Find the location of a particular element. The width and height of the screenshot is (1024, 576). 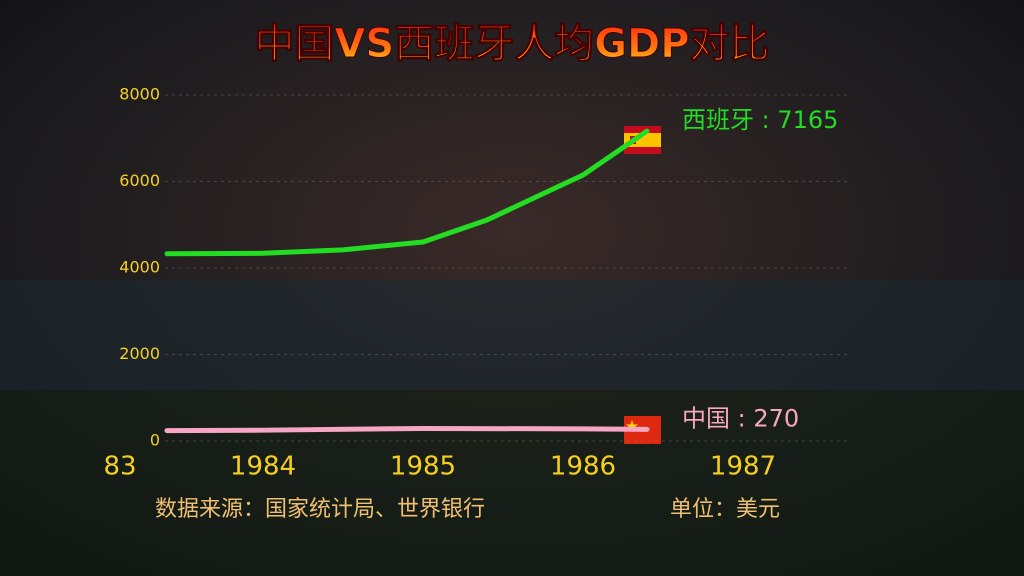

x-tick-label: 83 is located at coordinates (119, 467).